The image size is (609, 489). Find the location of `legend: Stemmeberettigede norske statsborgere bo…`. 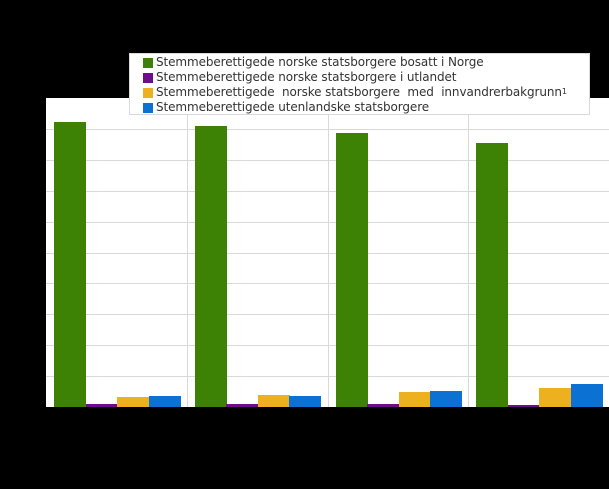

legend: Stemmeberettigede norske statsborgere bo… is located at coordinates (359, 84).